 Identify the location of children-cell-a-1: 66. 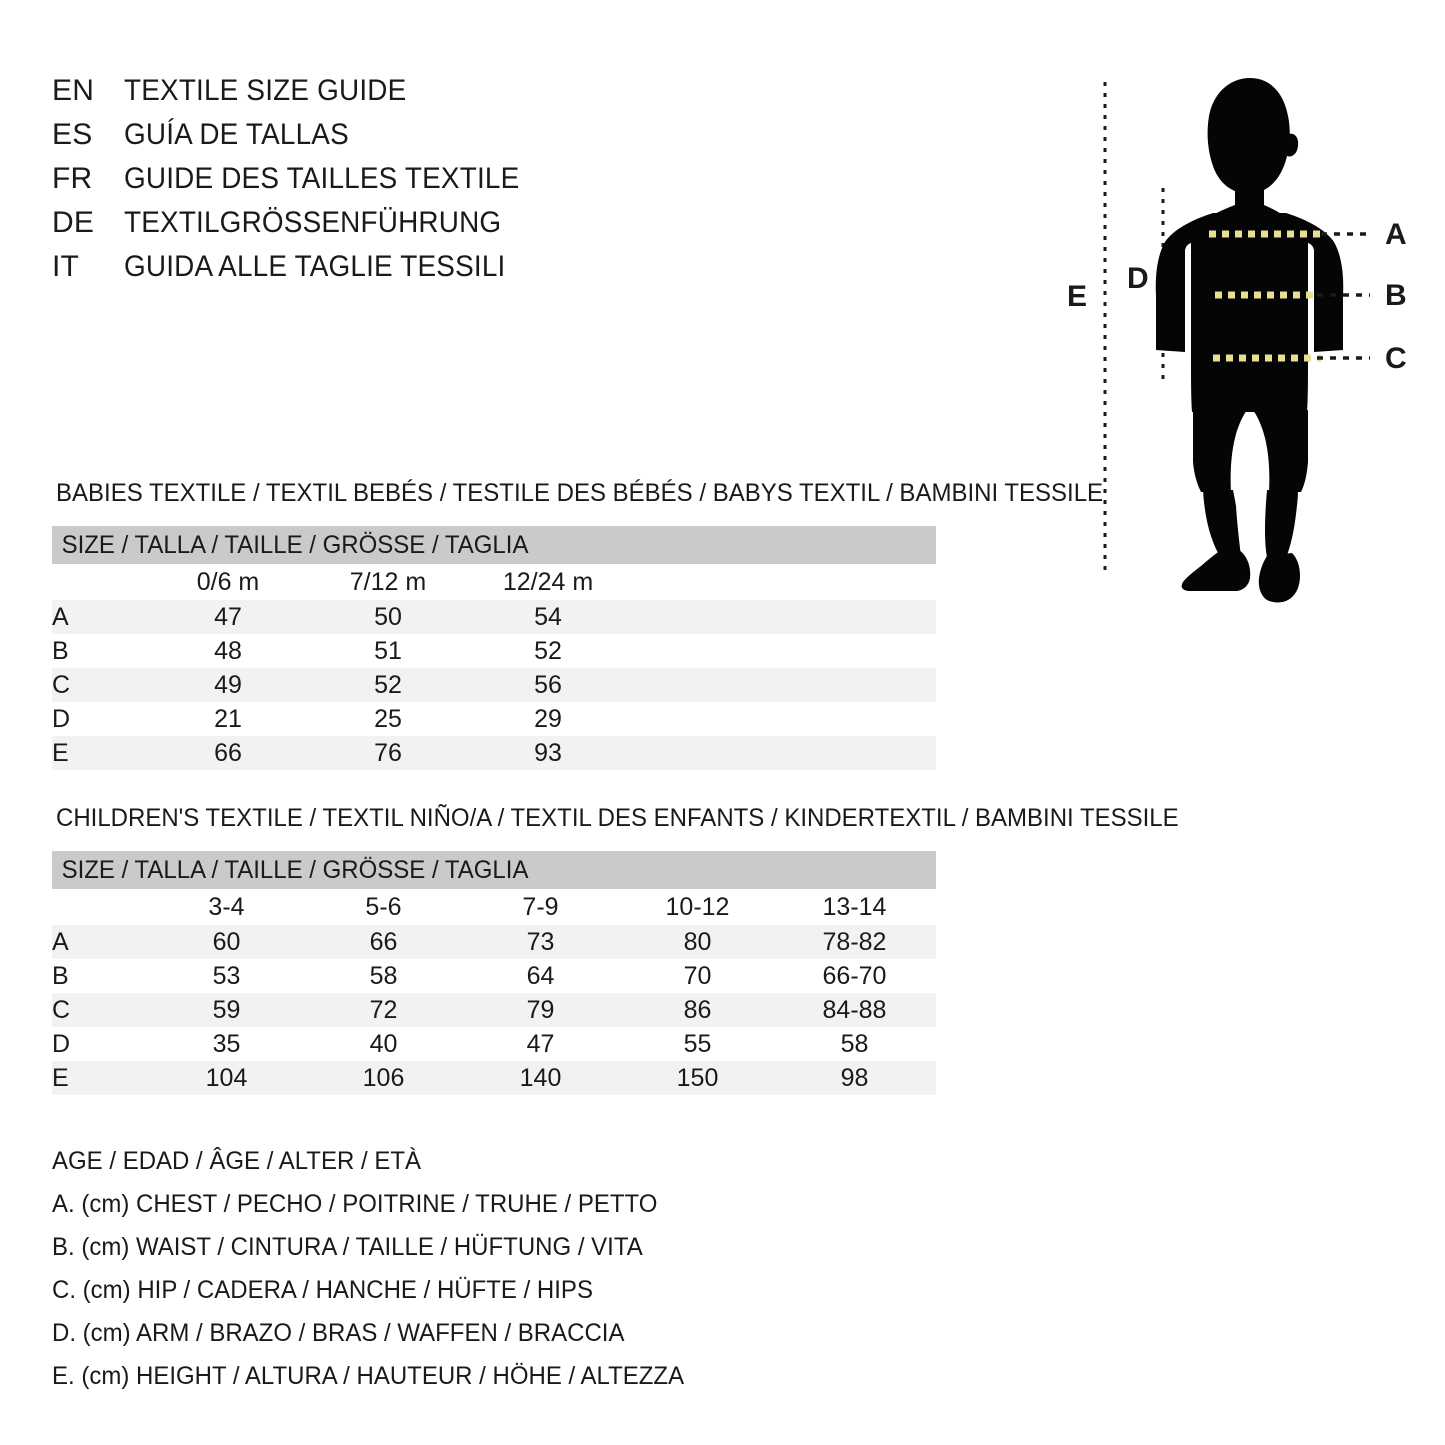
(383, 942).